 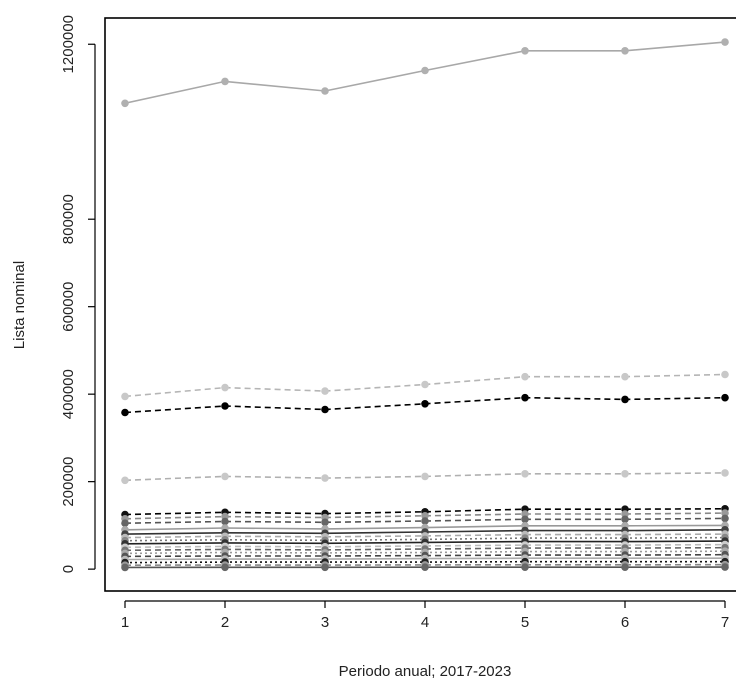 I want to click on x-tick-label: 7, so click(x=725, y=622).